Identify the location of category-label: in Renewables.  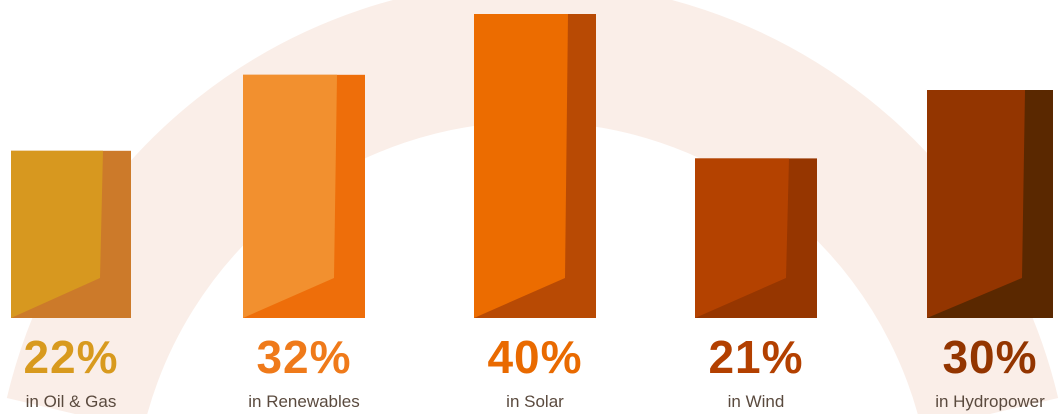
(304, 401).